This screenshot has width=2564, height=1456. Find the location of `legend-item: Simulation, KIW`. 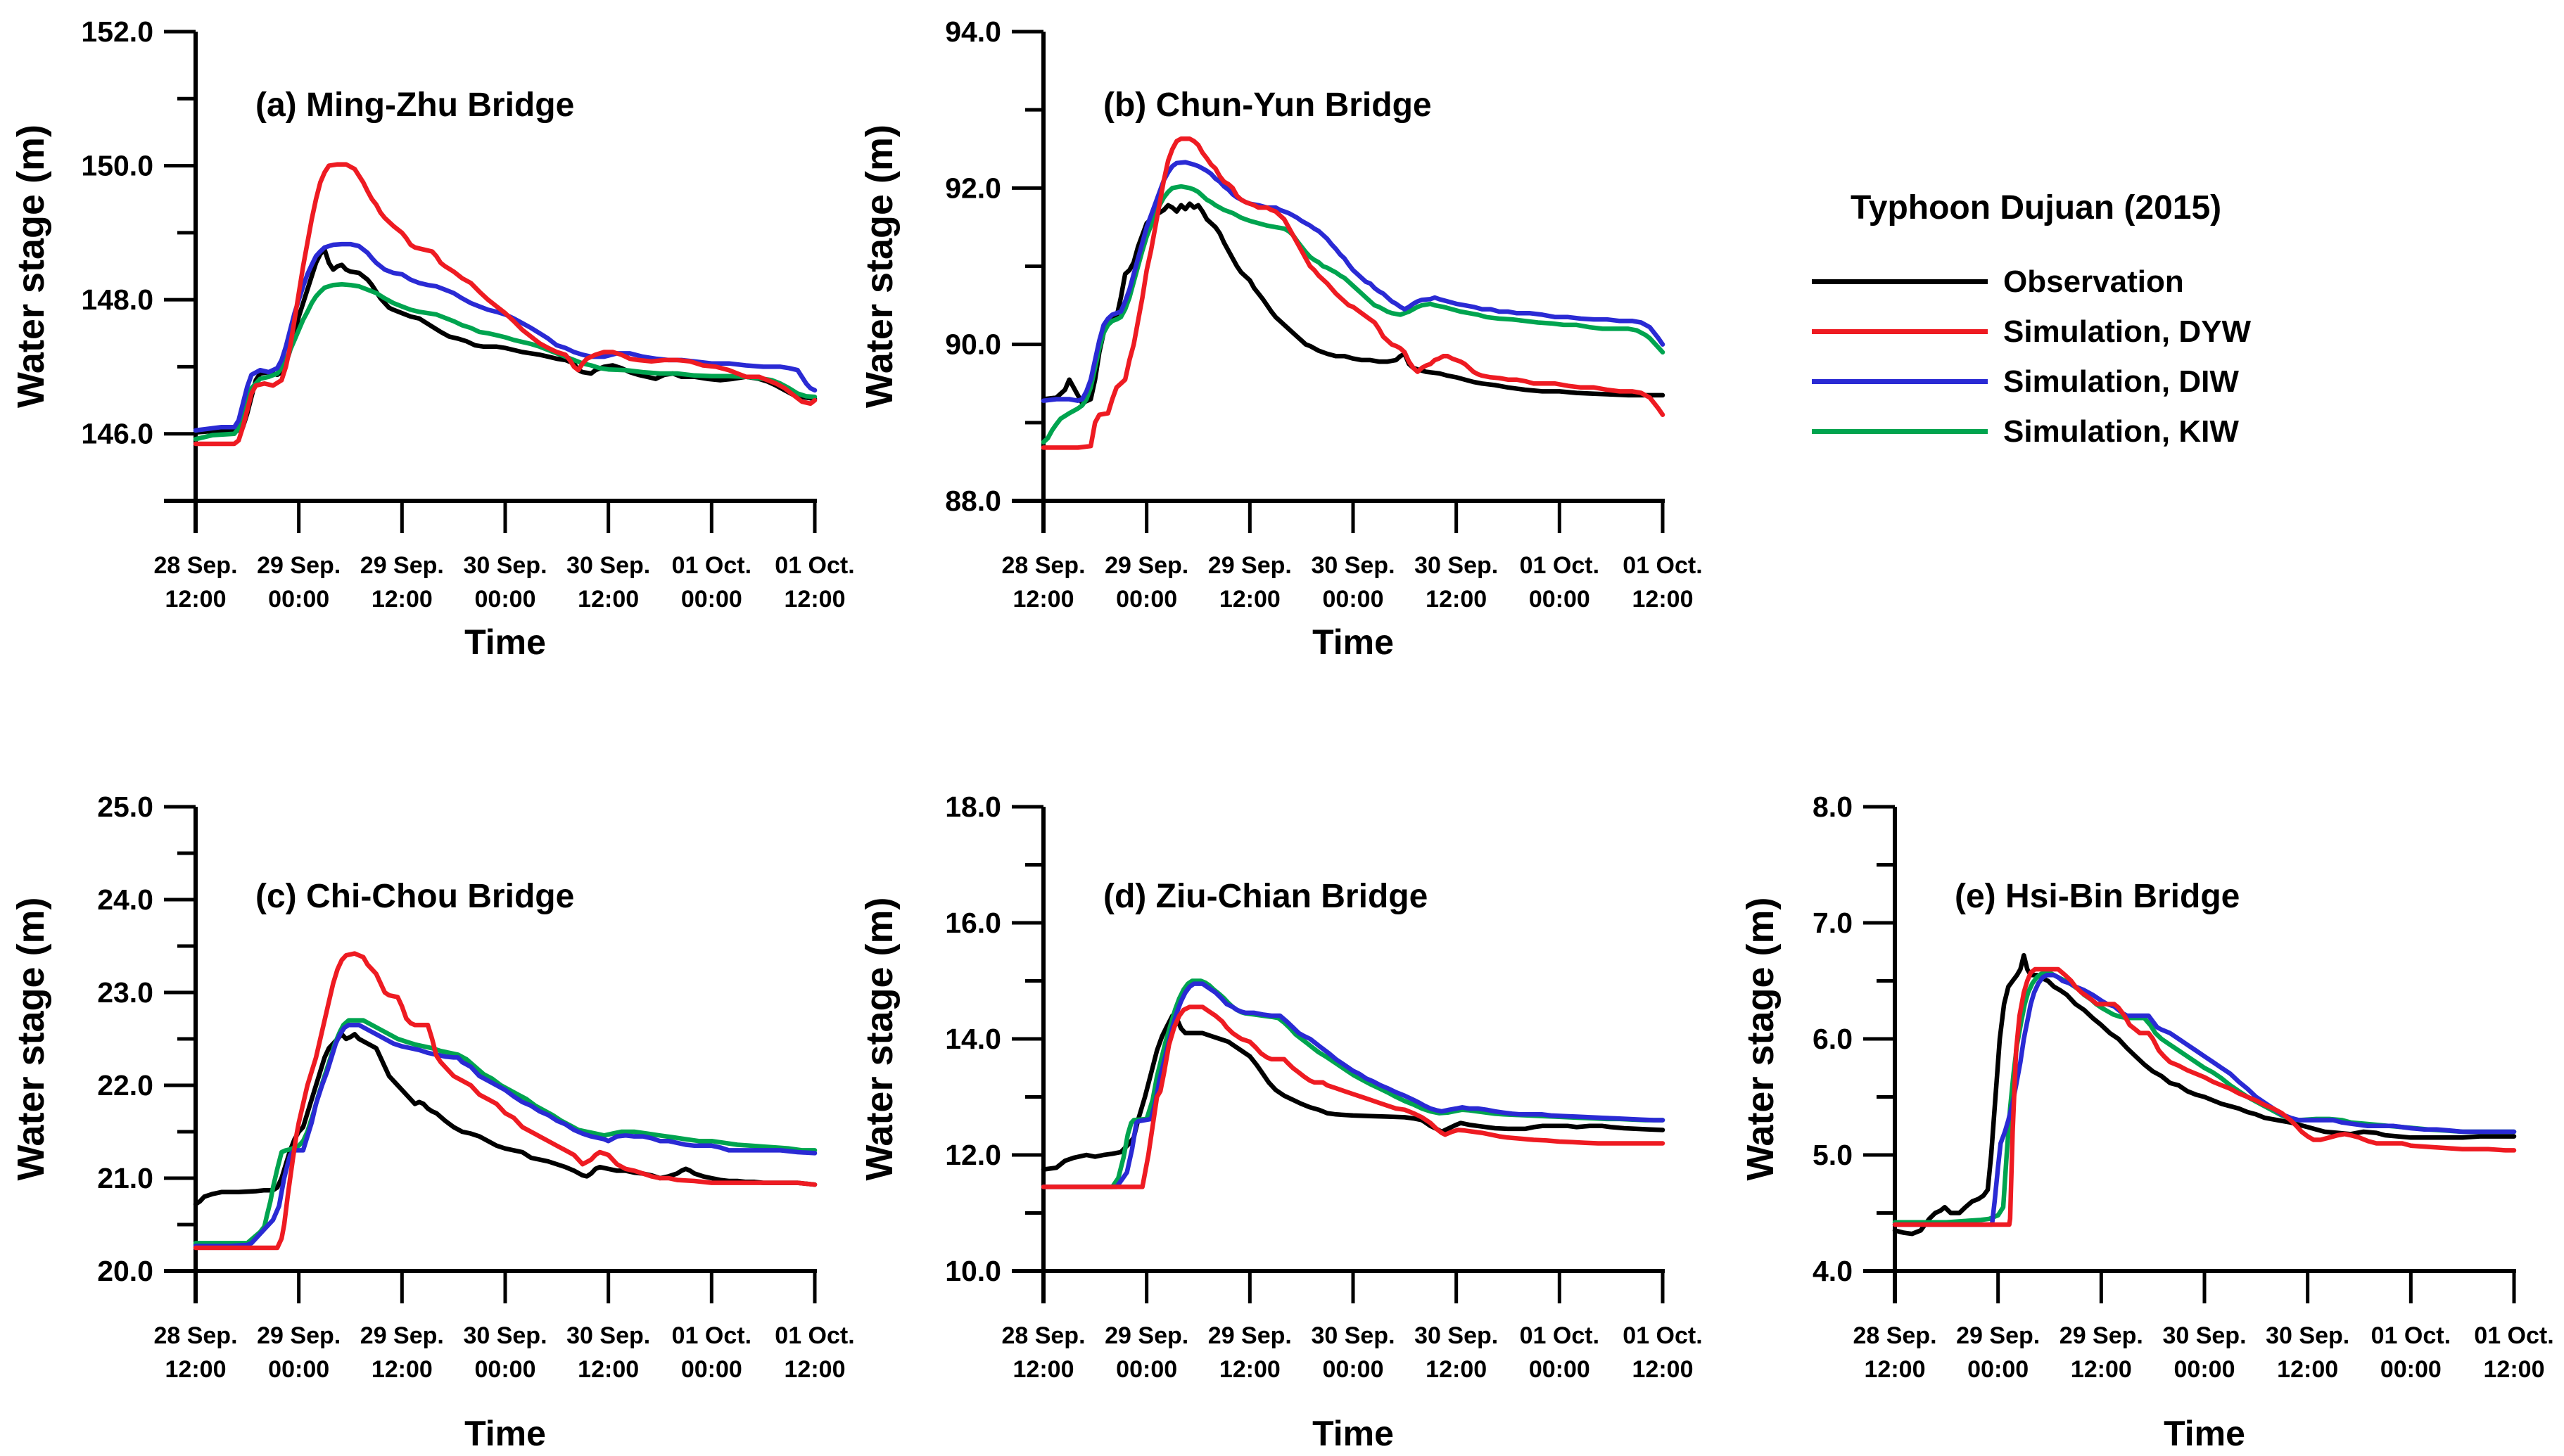

legend-item: Simulation, KIW is located at coordinates (2118, 431).